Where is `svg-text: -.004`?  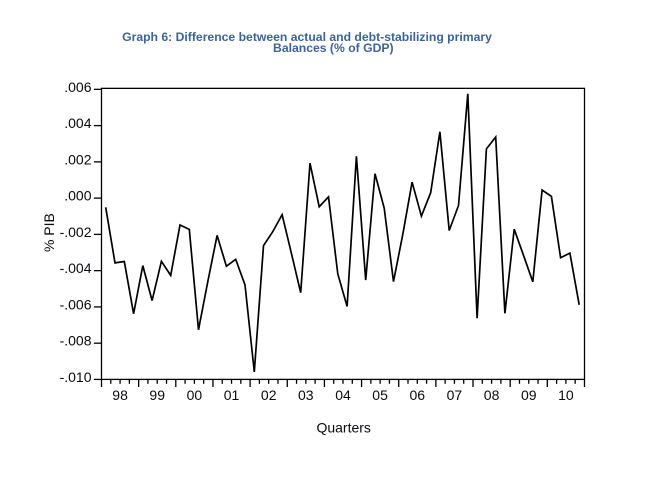
svg-text: -.004 is located at coordinates (76, 268).